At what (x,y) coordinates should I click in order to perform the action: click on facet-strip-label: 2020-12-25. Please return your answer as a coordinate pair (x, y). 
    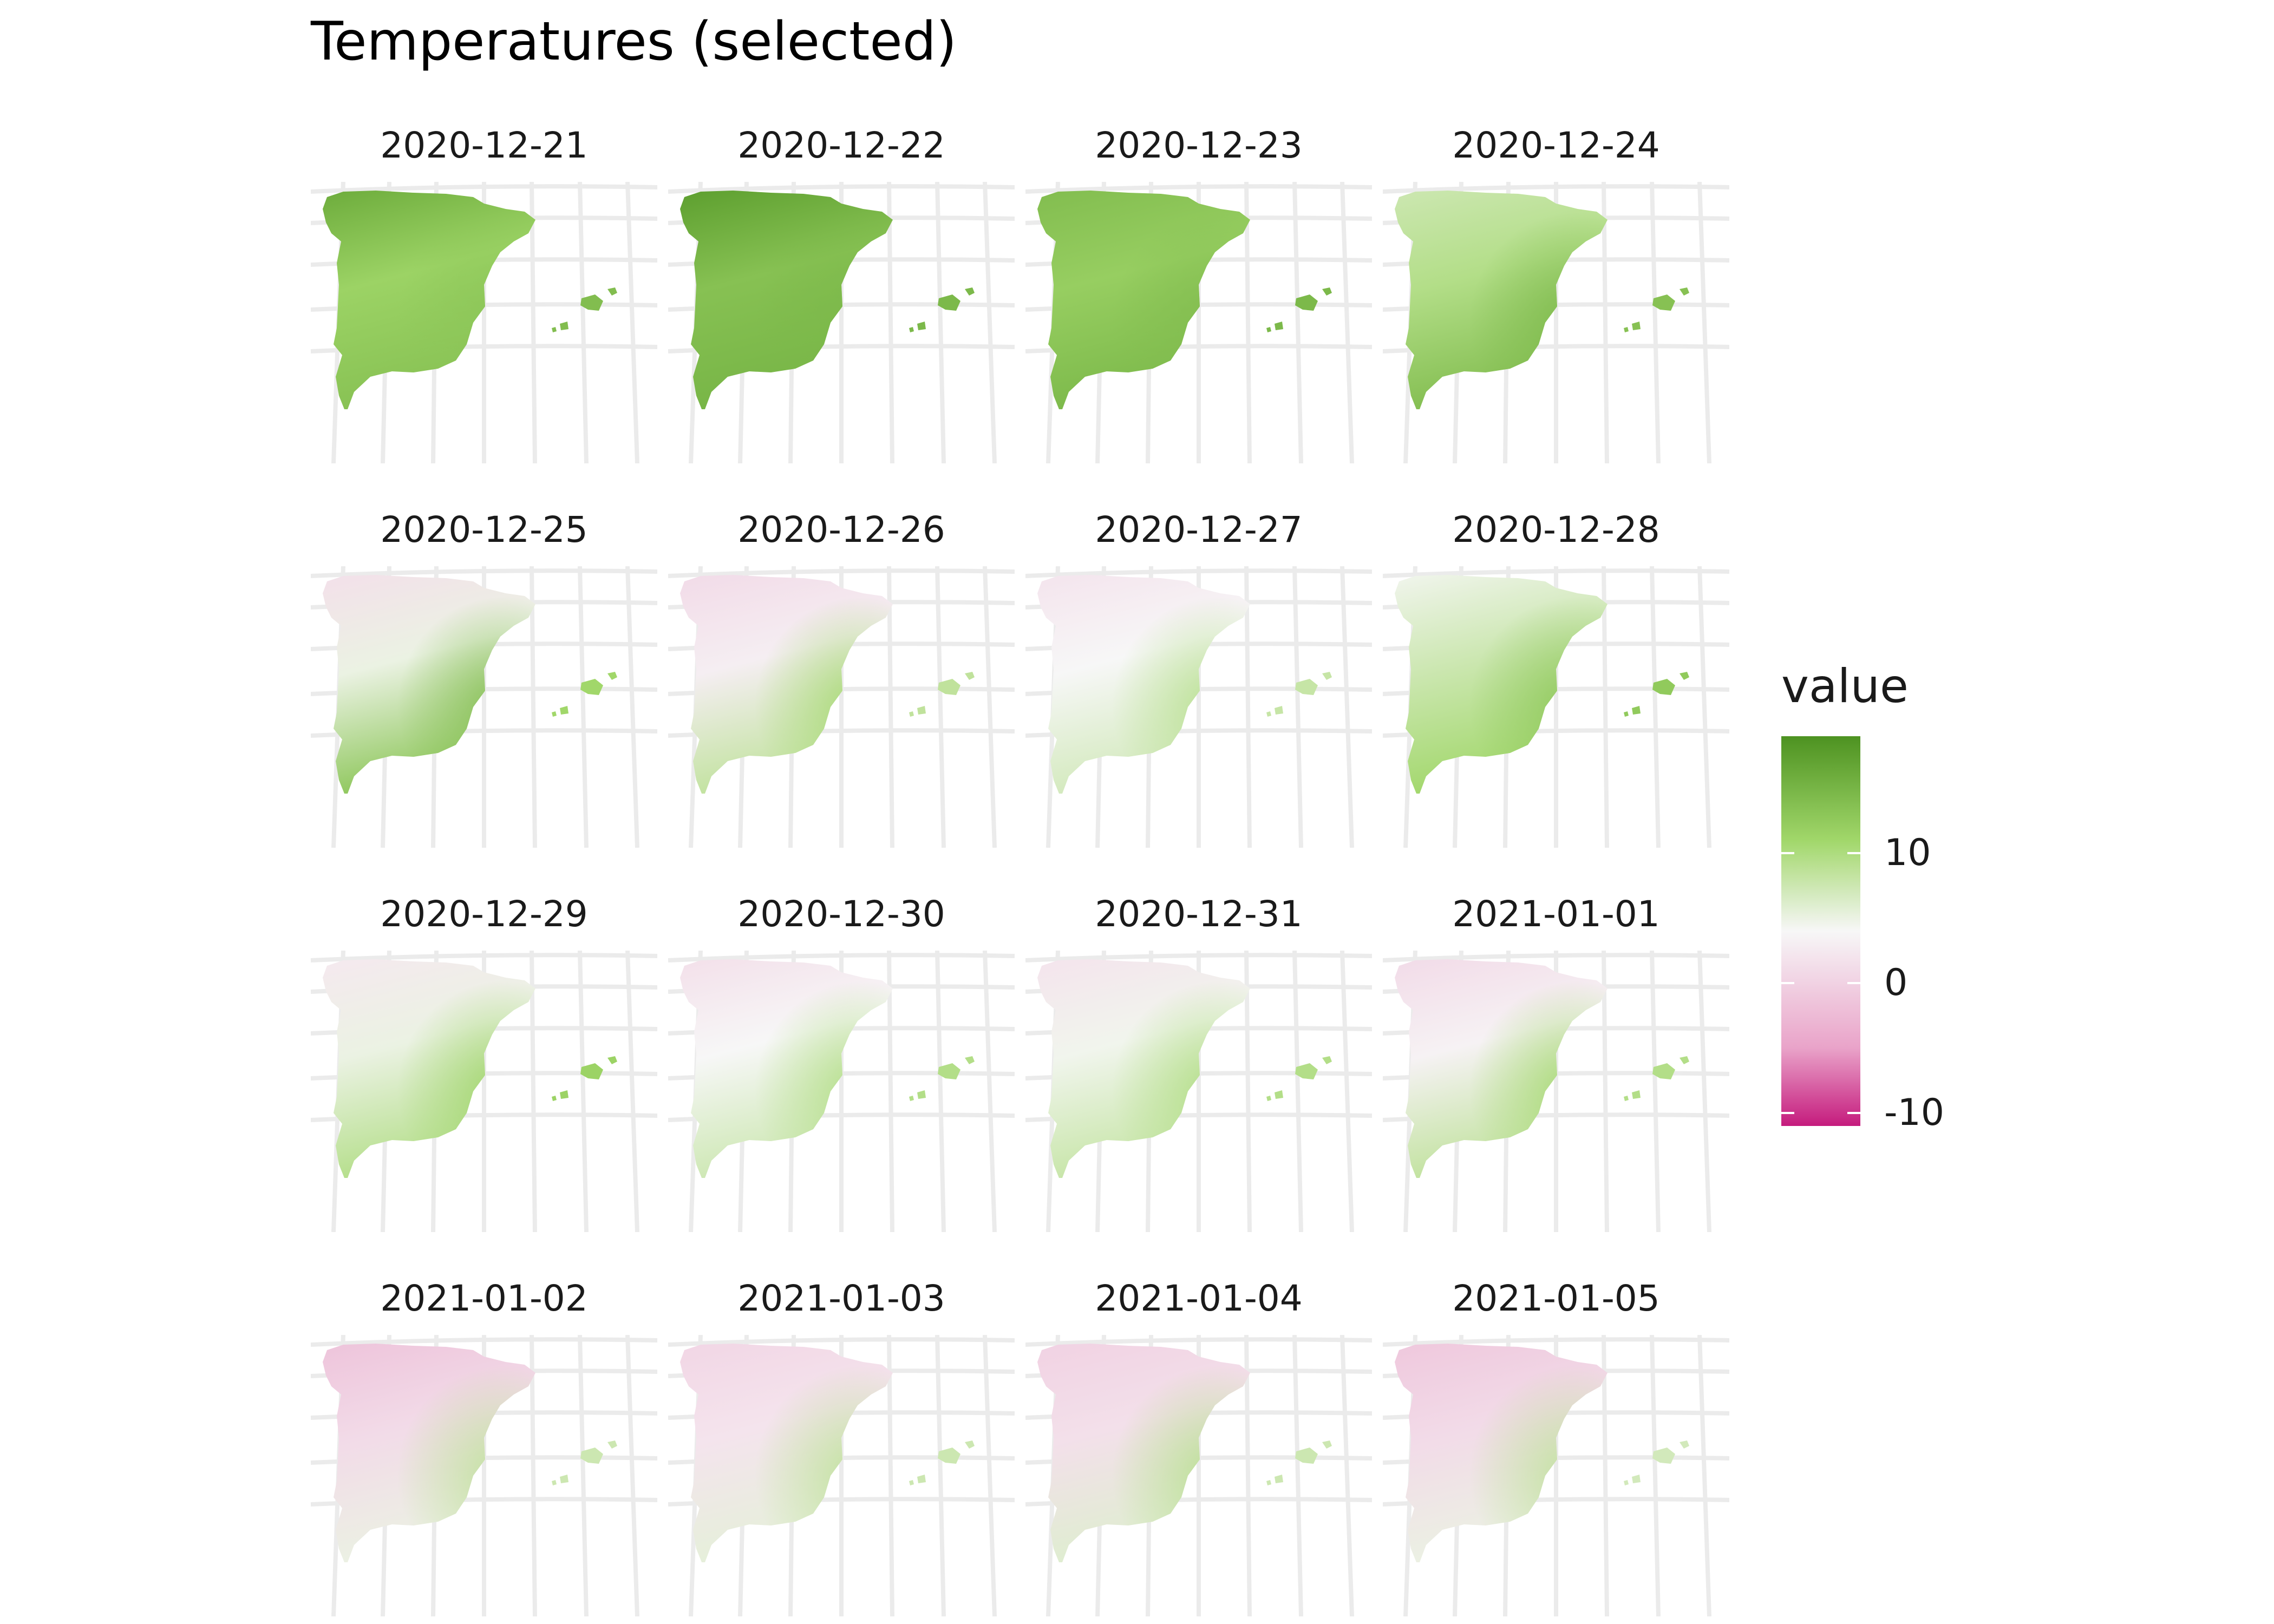
    Looking at the image, I should click on (484, 530).